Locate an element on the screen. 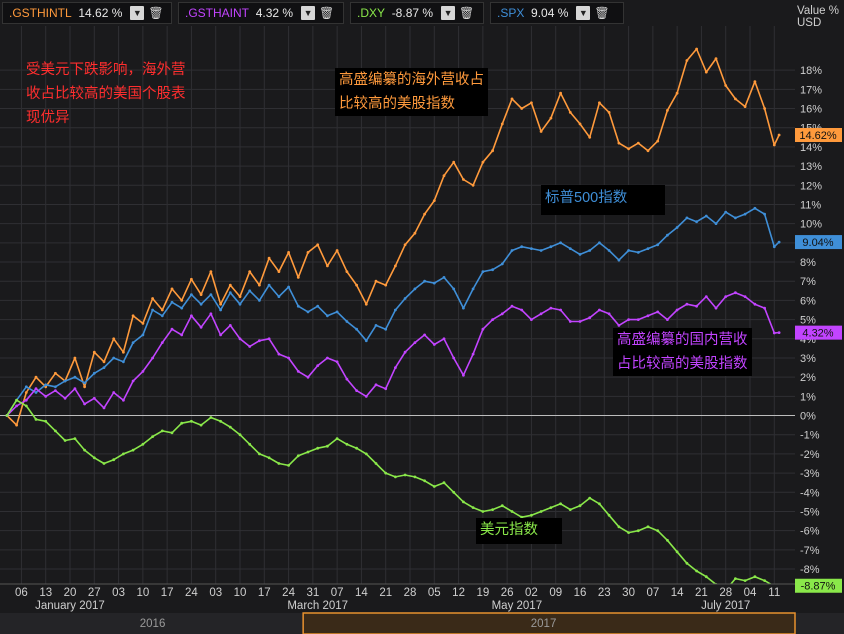 Image resolution: width=844 pixels, height=634 pixels. last-value-badge is located at coordinates (818, 585).